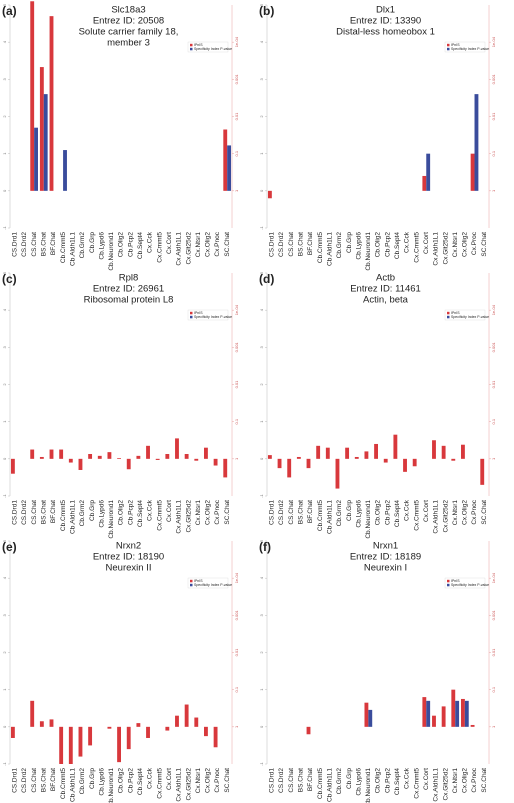 The width and height of the screenshot is (514, 803). I want to click on y-tick-label: 4, so click(261, 309).